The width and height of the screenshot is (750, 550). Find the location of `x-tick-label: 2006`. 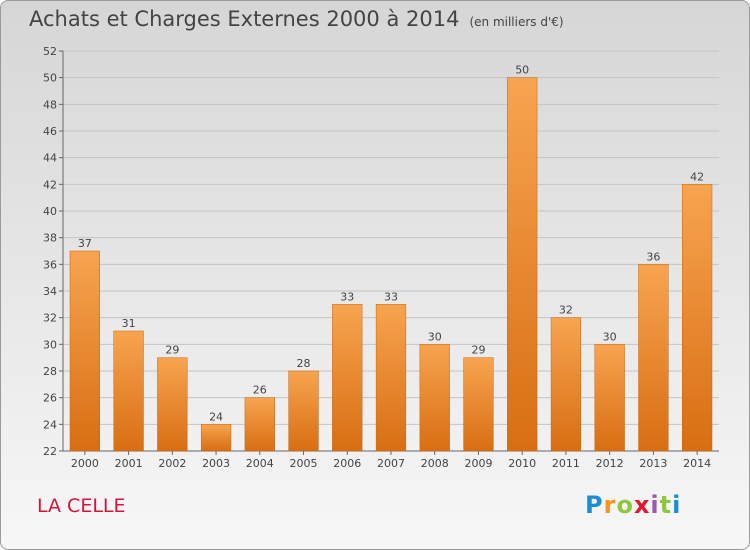

x-tick-label: 2006 is located at coordinates (347, 463).